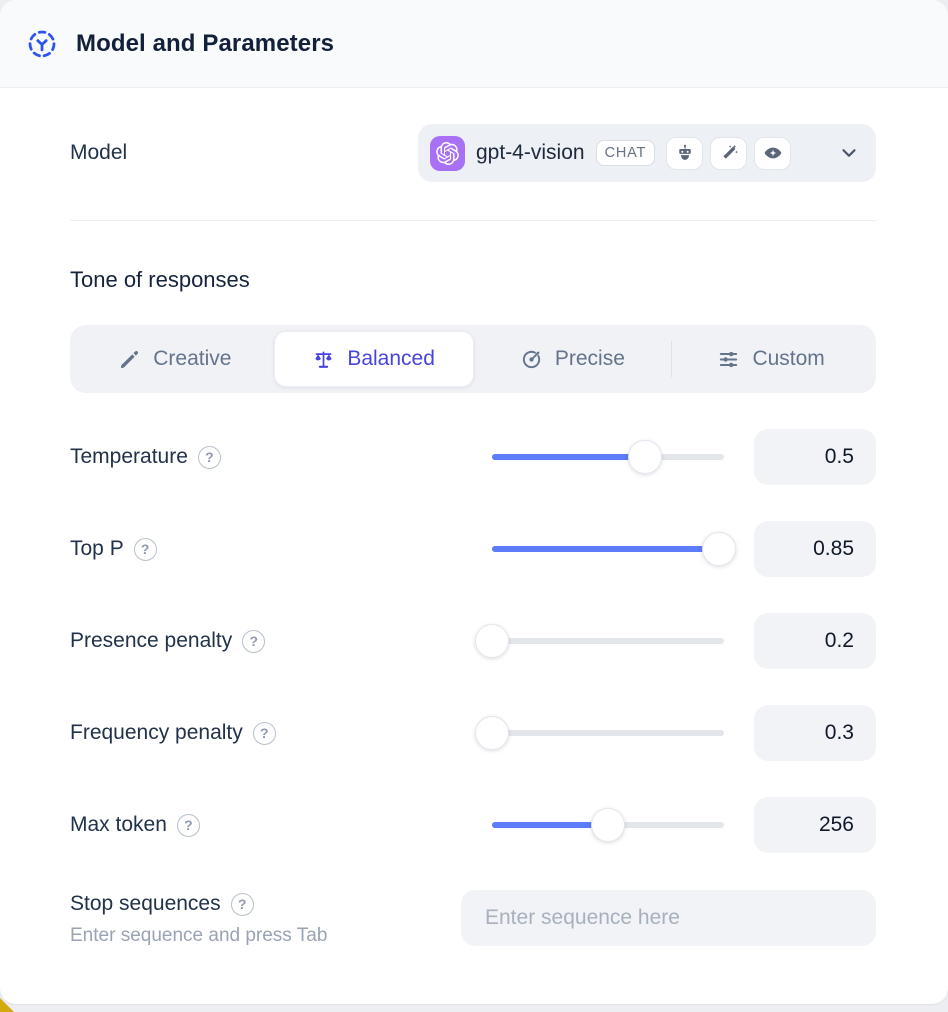 The height and width of the screenshot is (1012, 948). What do you see at coordinates (815, 641) in the screenshot?
I see `presence-penalty-value: 0.2` at bounding box center [815, 641].